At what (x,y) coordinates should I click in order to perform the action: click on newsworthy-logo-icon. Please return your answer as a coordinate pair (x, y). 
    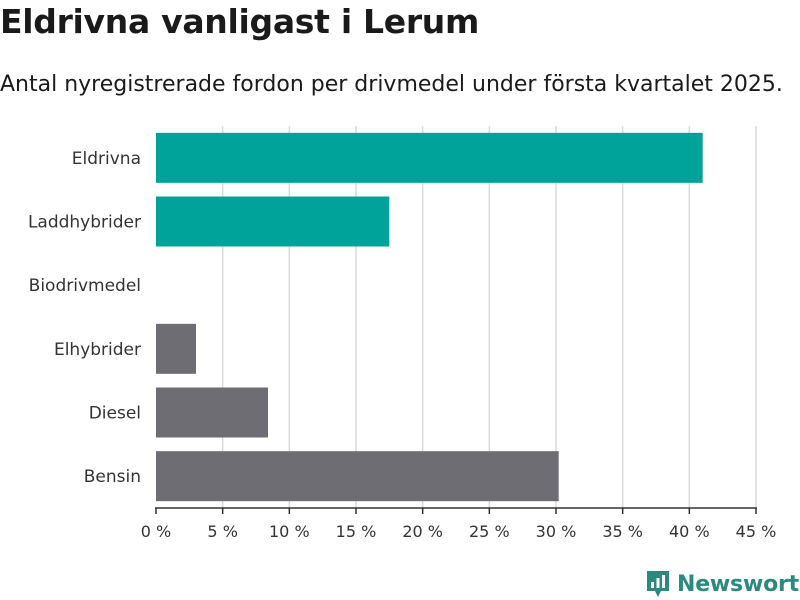
    Looking at the image, I should click on (658, 584).